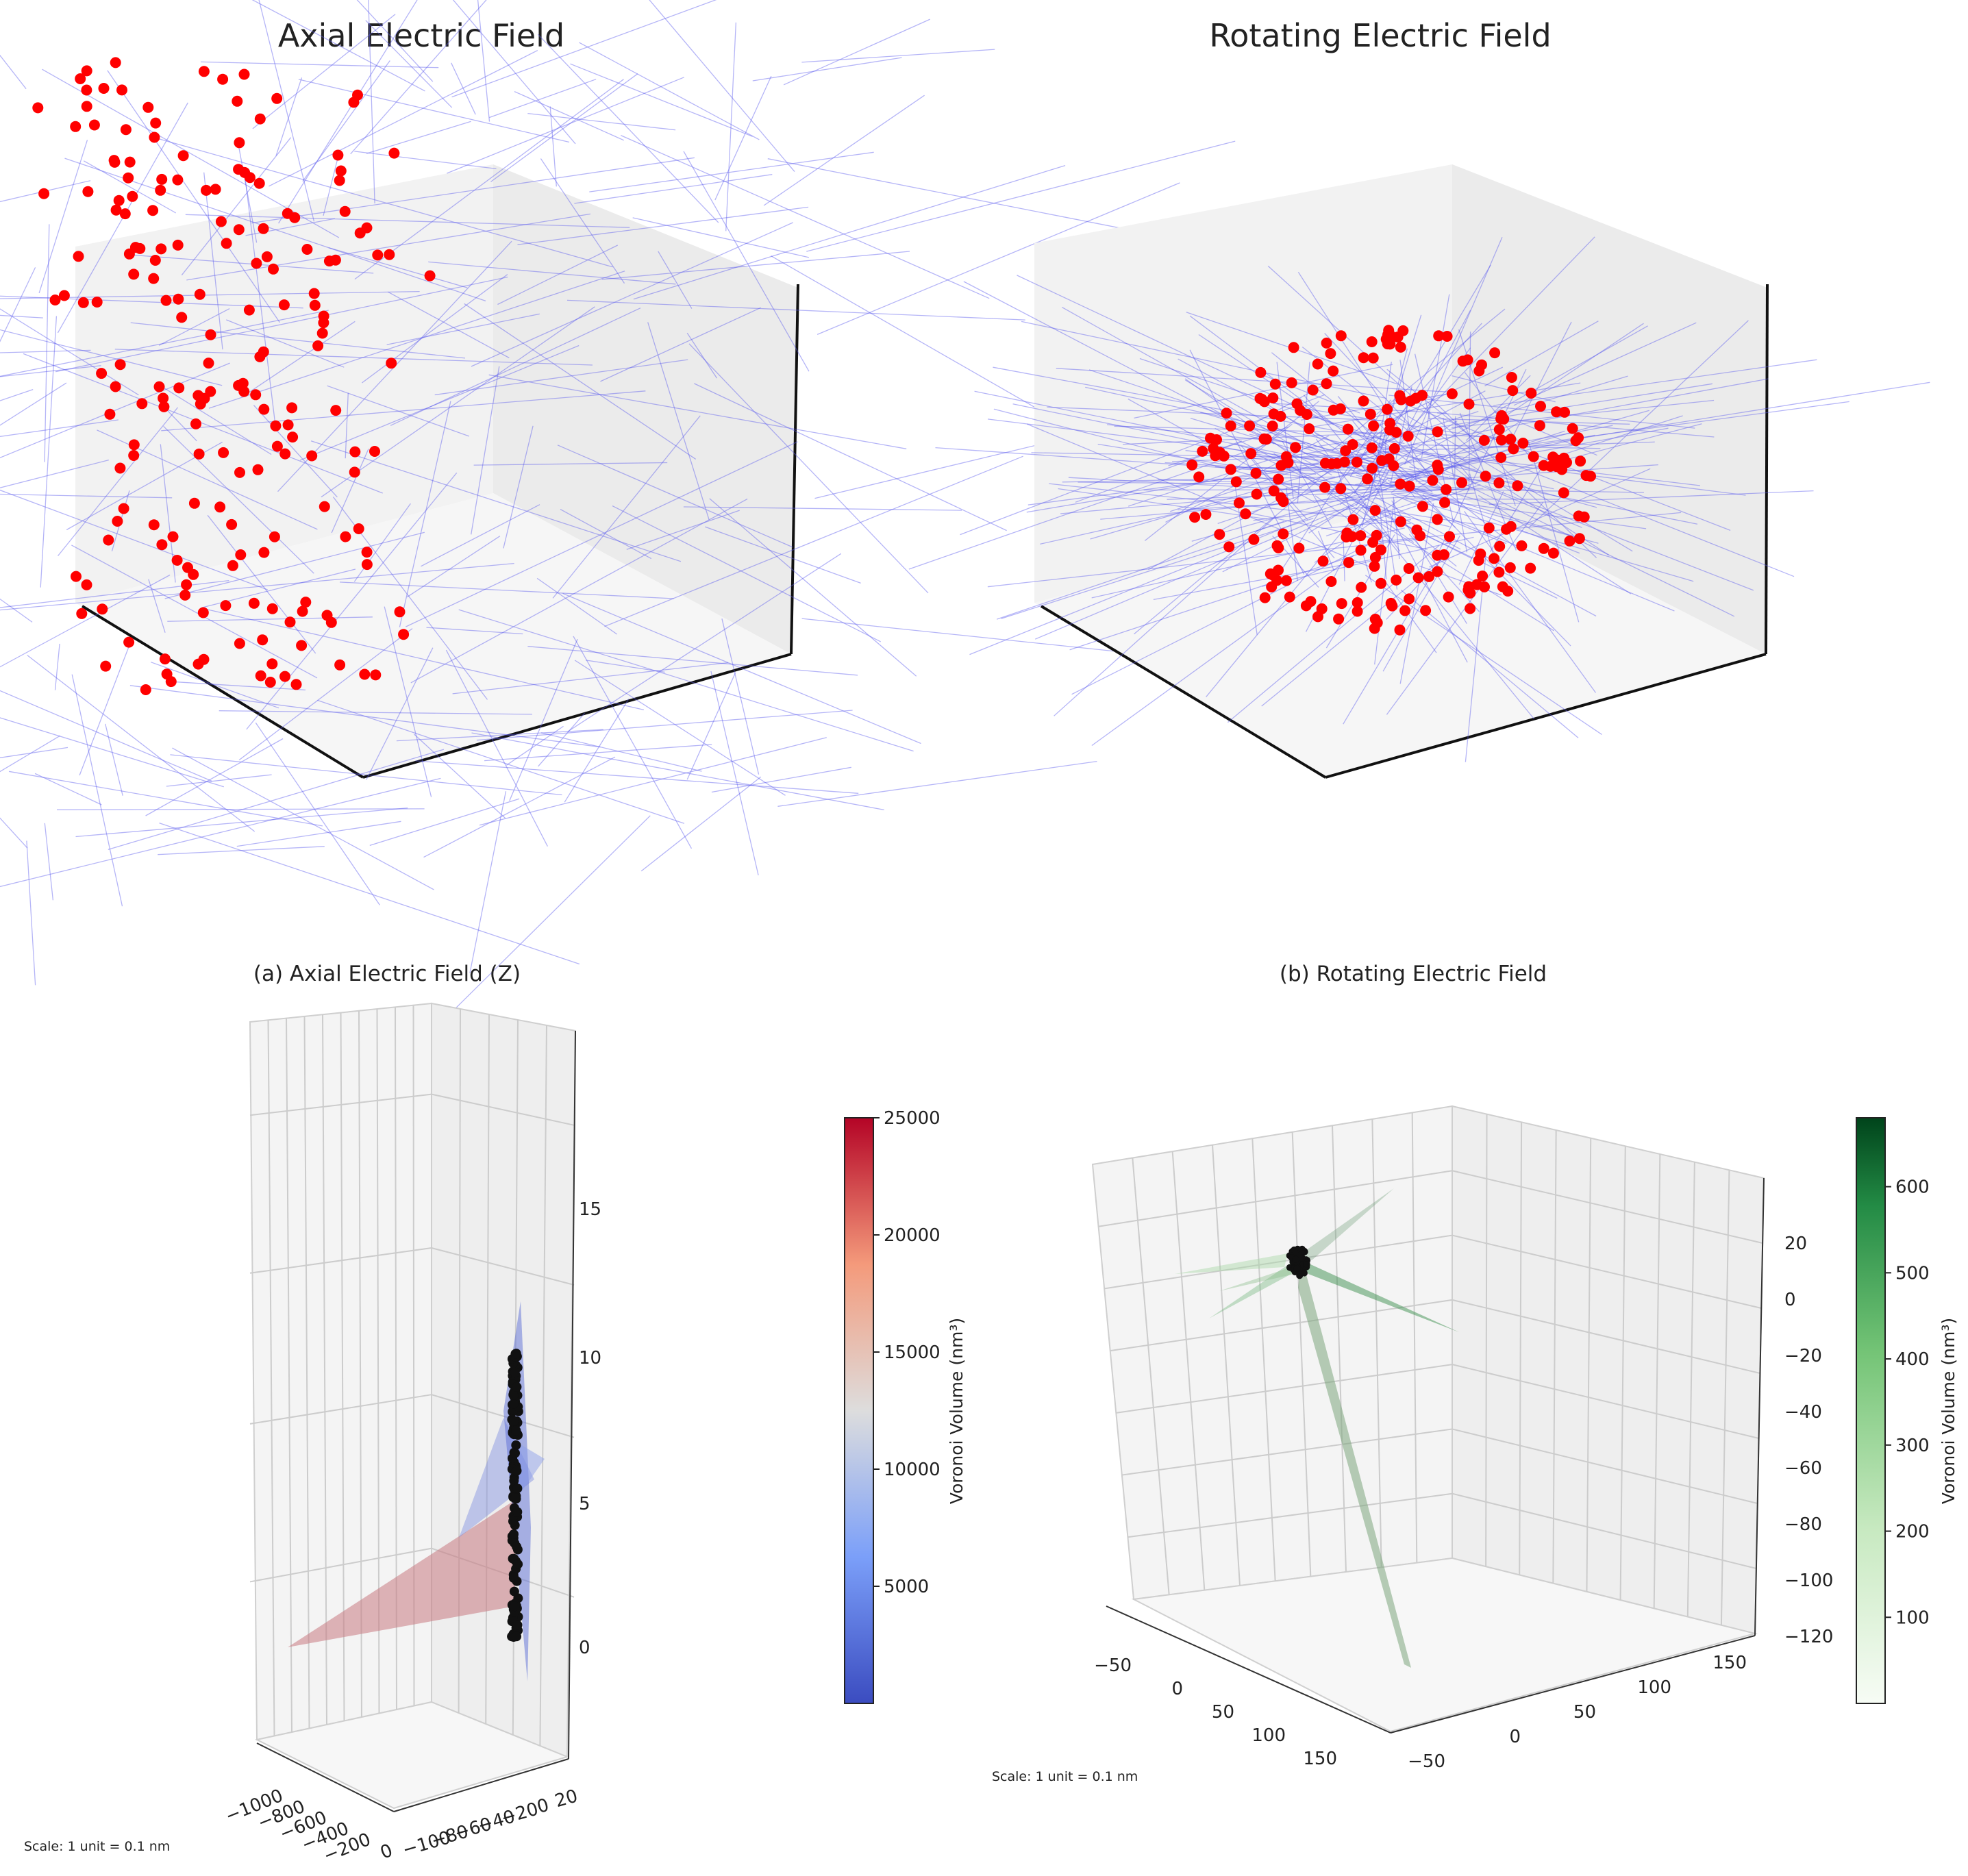 The height and width of the screenshot is (1876, 1968). I want to click on colorbar-label: Voronoi Volume (nm³), so click(1948, 1411).